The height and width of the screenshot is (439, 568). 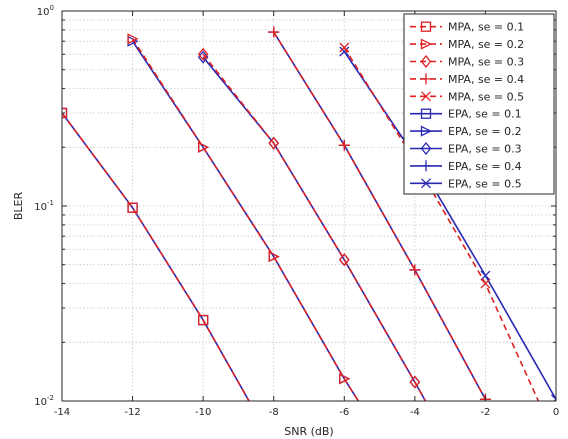 I want to click on legend-item: EPA, se = 0.1, so click(x=466, y=114).